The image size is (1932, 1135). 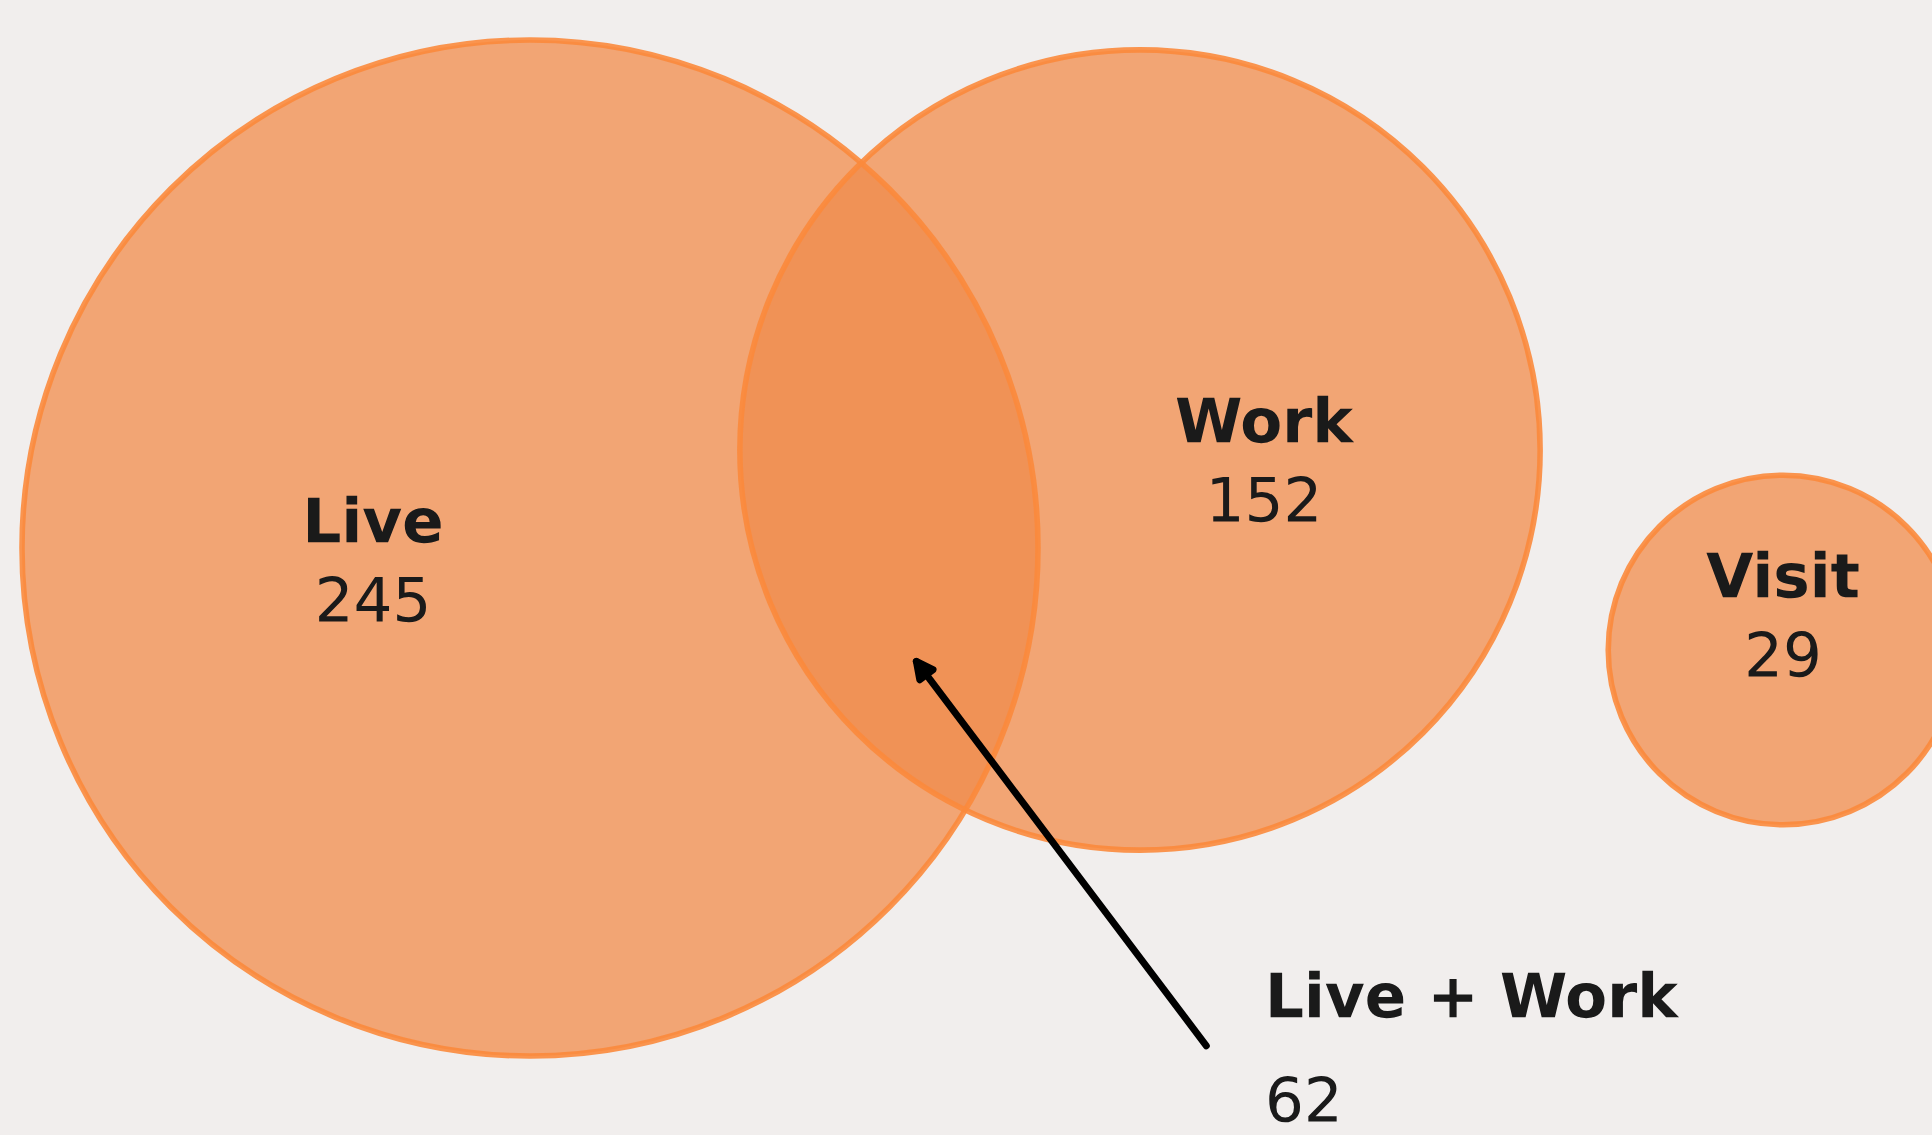 What do you see at coordinates (372, 599) in the screenshot?
I see `data-label: 245` at bounding box center [372, 599].